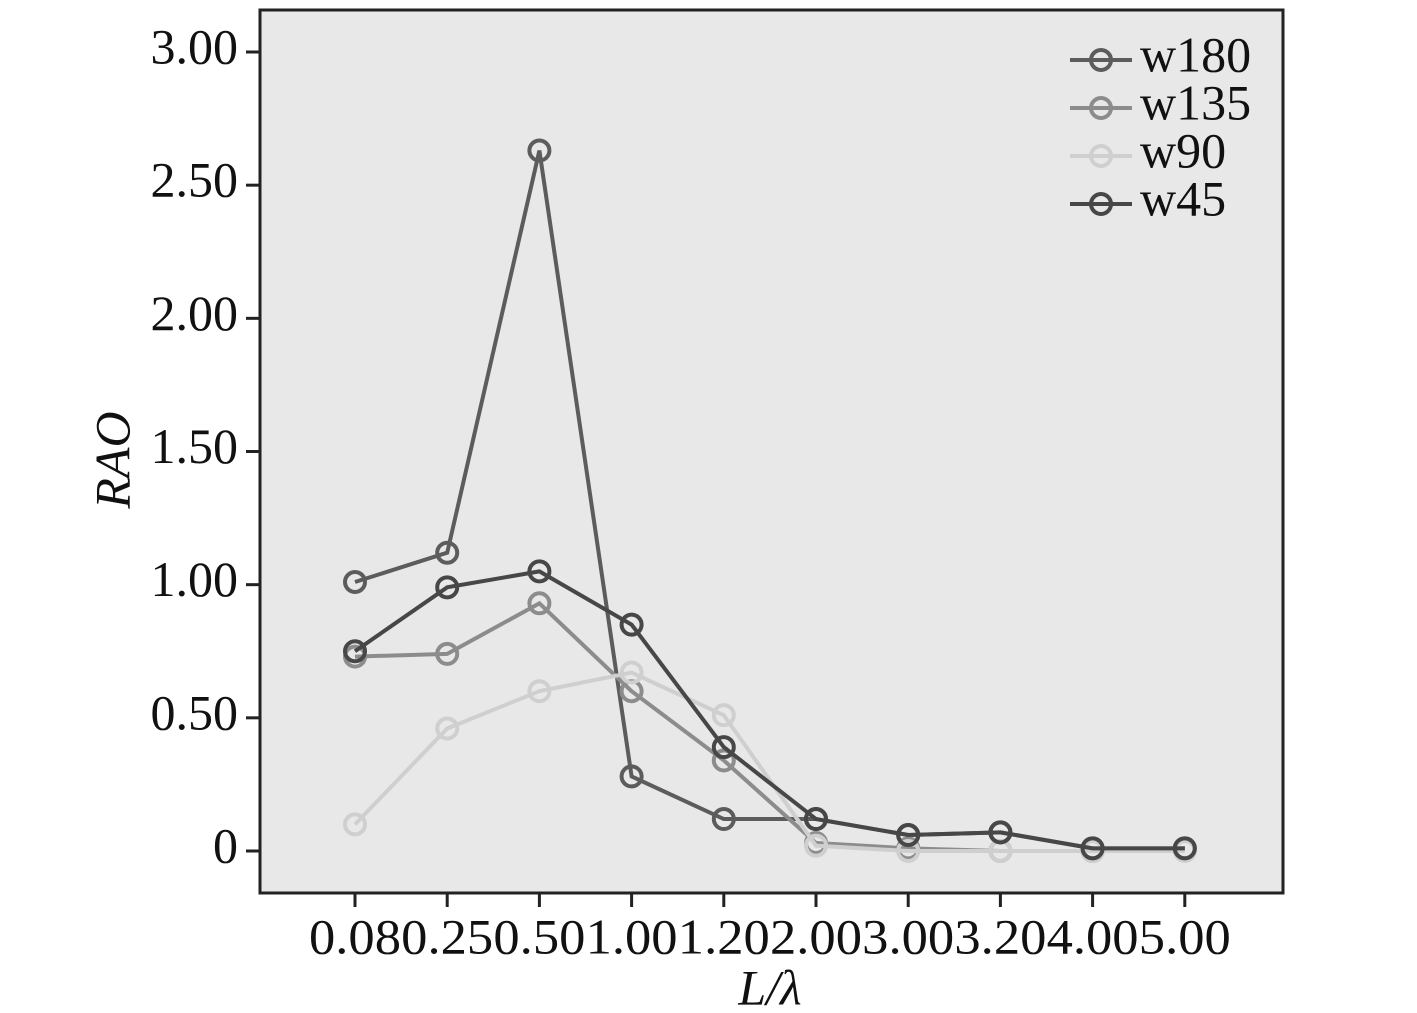 The image size is (1417, 1013). What do you see at coordinates (195, 712) in the screenshot?
I see `y-tick-label: 0.50` at bounding box center [195, 712].